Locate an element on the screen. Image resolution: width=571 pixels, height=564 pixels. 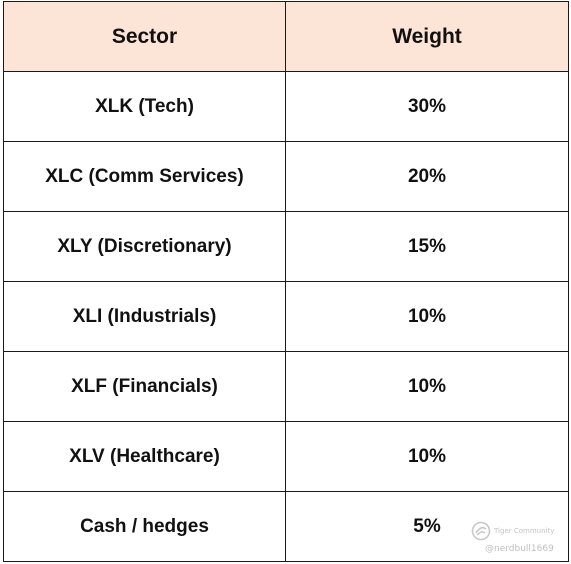
table-row: XLC (Comm Services) 20% is located at coordinates (286, 176).